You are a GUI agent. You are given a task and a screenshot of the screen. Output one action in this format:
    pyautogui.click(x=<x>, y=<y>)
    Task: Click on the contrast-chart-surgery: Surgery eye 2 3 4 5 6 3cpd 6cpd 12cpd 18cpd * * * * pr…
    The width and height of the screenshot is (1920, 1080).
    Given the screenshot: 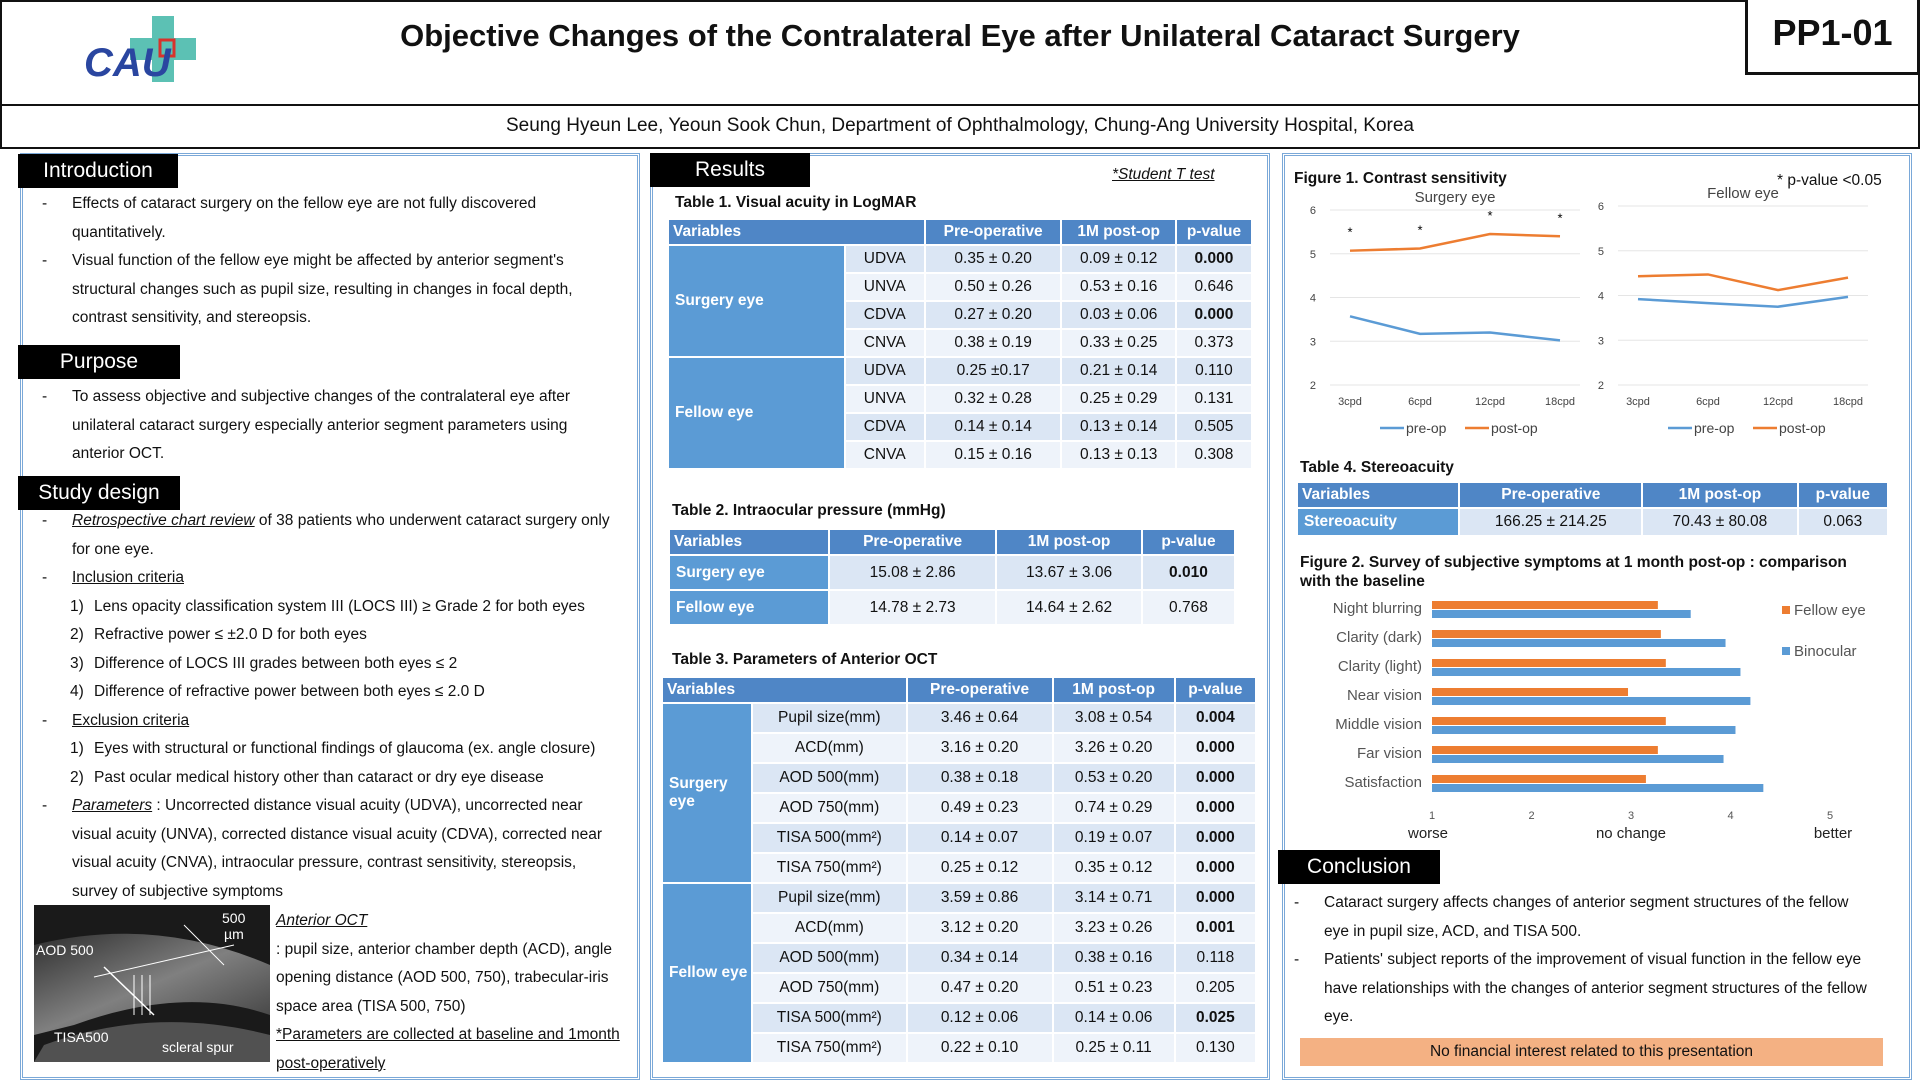 What is the action you would take?
    pyautogui.click(x=1445, y=313)
    